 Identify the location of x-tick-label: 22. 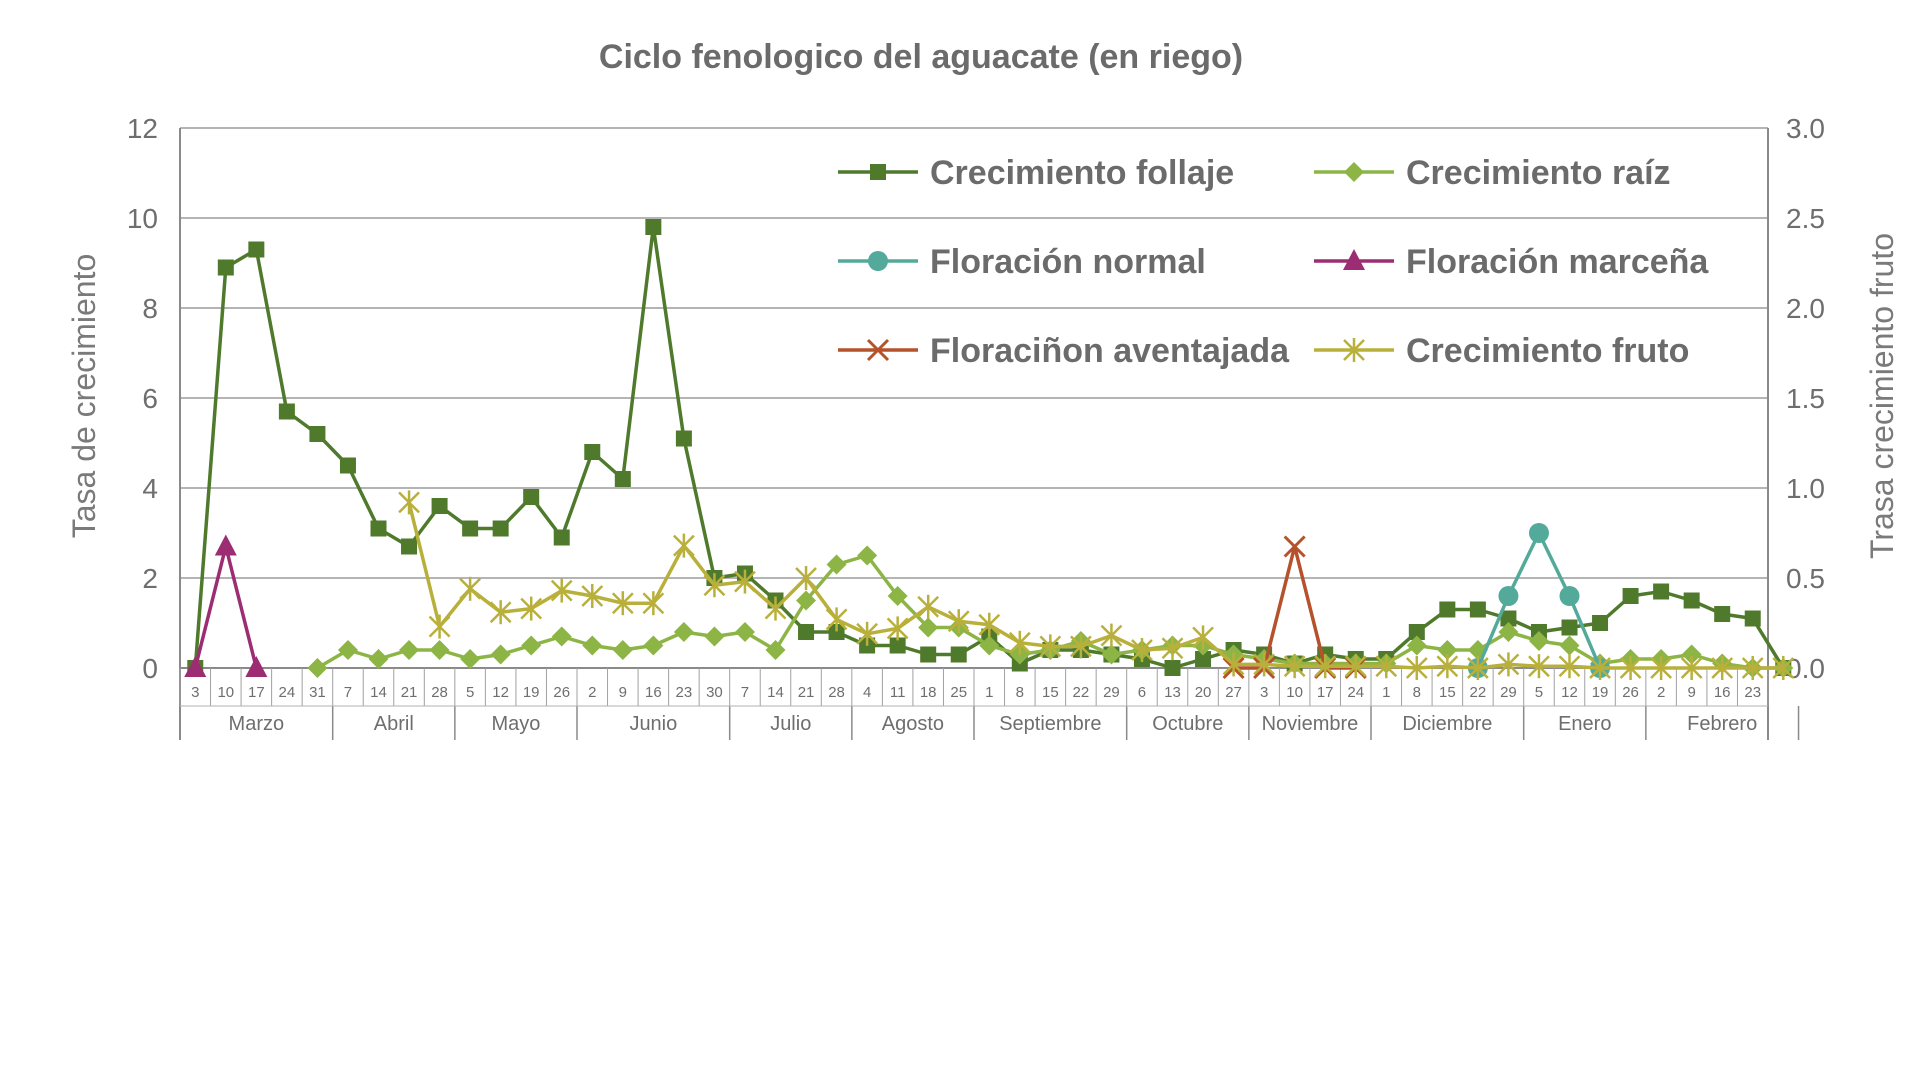
(1081, 692).